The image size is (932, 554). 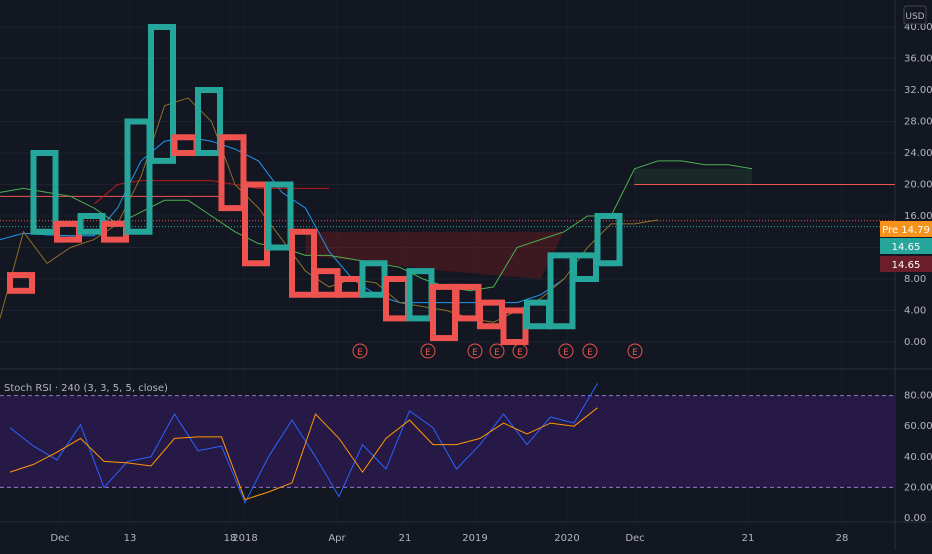 What do you see at coordinates (915, 518) in the screenshot?
I see `stoch-y-tick-label: 0.00` at bounding box center [915, 518].